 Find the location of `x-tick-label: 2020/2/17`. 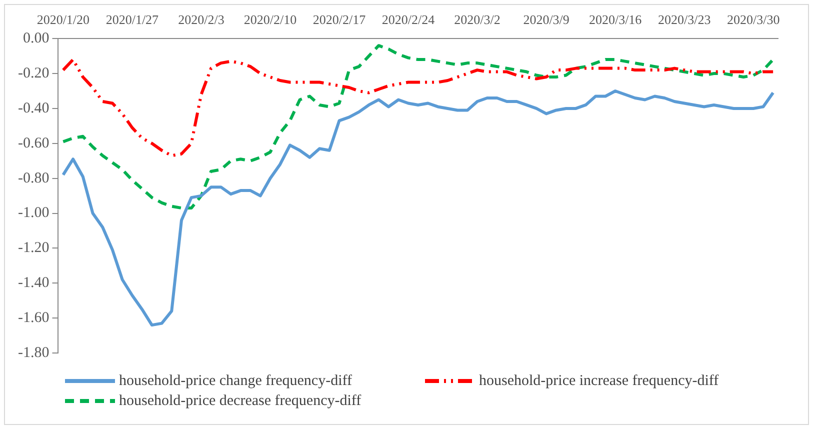

x-tick-label: 2020/2/17 is located at coordinates (339, 20).